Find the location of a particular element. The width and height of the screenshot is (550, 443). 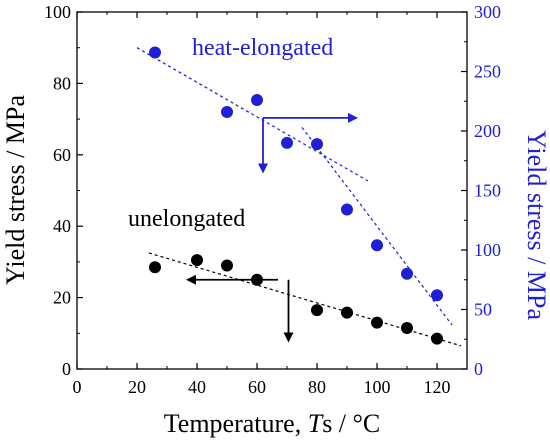

left-tick-label: 20 is located at coordinates (62, 298).